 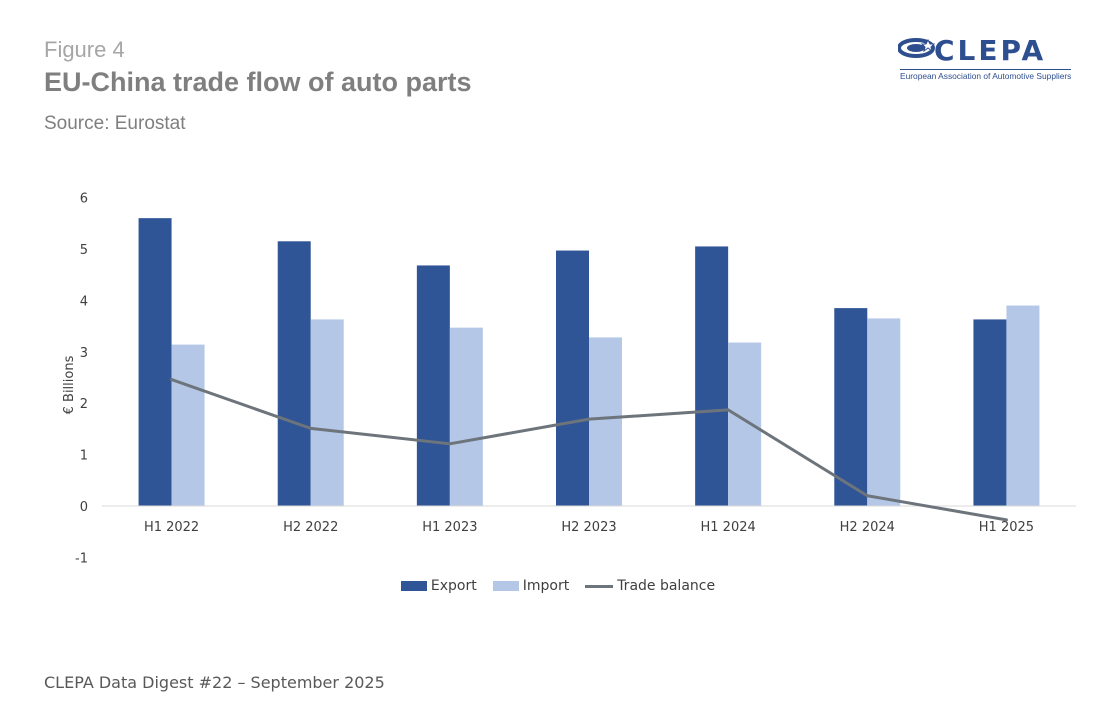 I want to click on legend-label-export: Export, so click(x=453, y=586).